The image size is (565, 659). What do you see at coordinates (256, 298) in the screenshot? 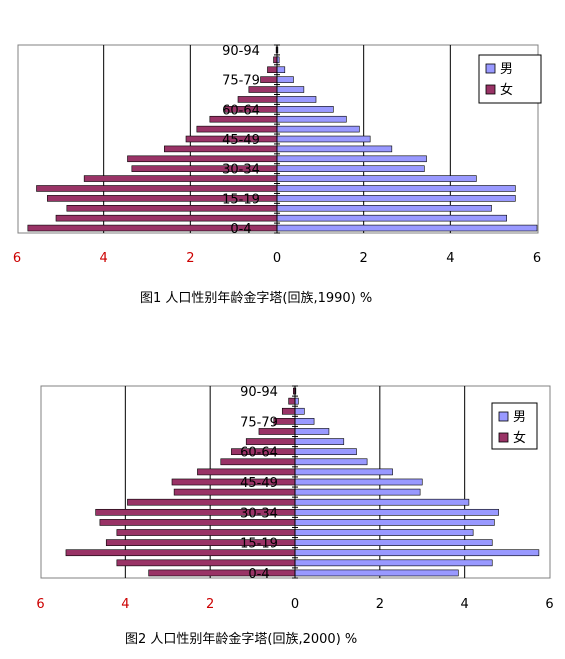
I see `chart-title: 图1 人口性别年龄金字塔(回族,1990) %` at bounding box center [256, 298].